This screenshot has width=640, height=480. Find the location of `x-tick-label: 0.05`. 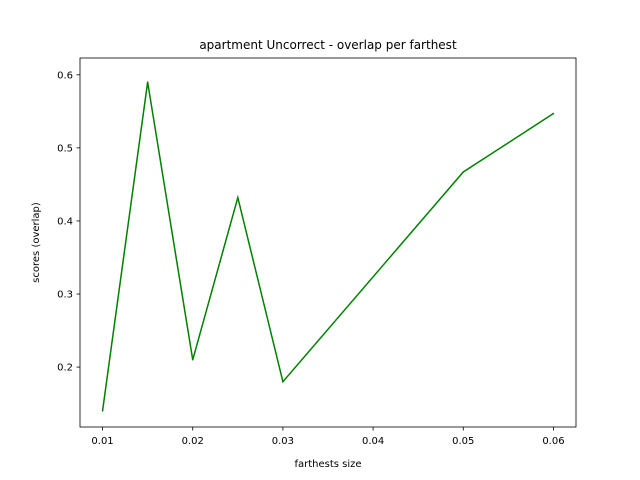

x-tick-label: 0.05 is located at coordinates (463, 441).